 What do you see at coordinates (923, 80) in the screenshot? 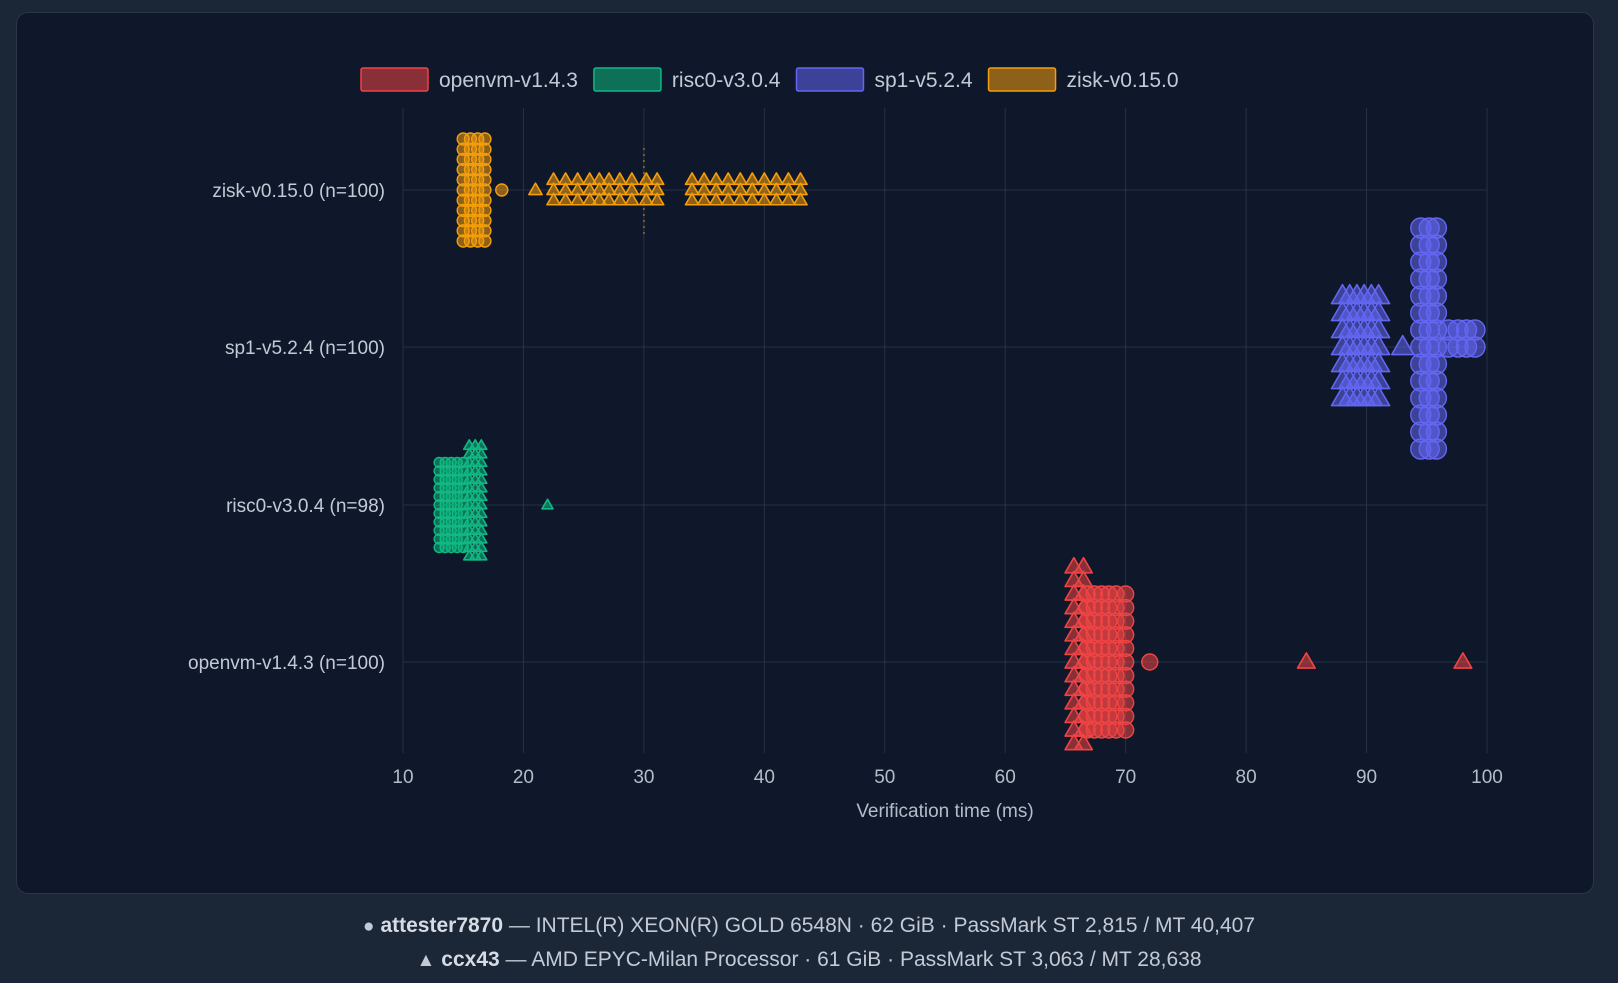
I see `legend-label: sp1-v5.2.4` at bounding box center [923, 80].